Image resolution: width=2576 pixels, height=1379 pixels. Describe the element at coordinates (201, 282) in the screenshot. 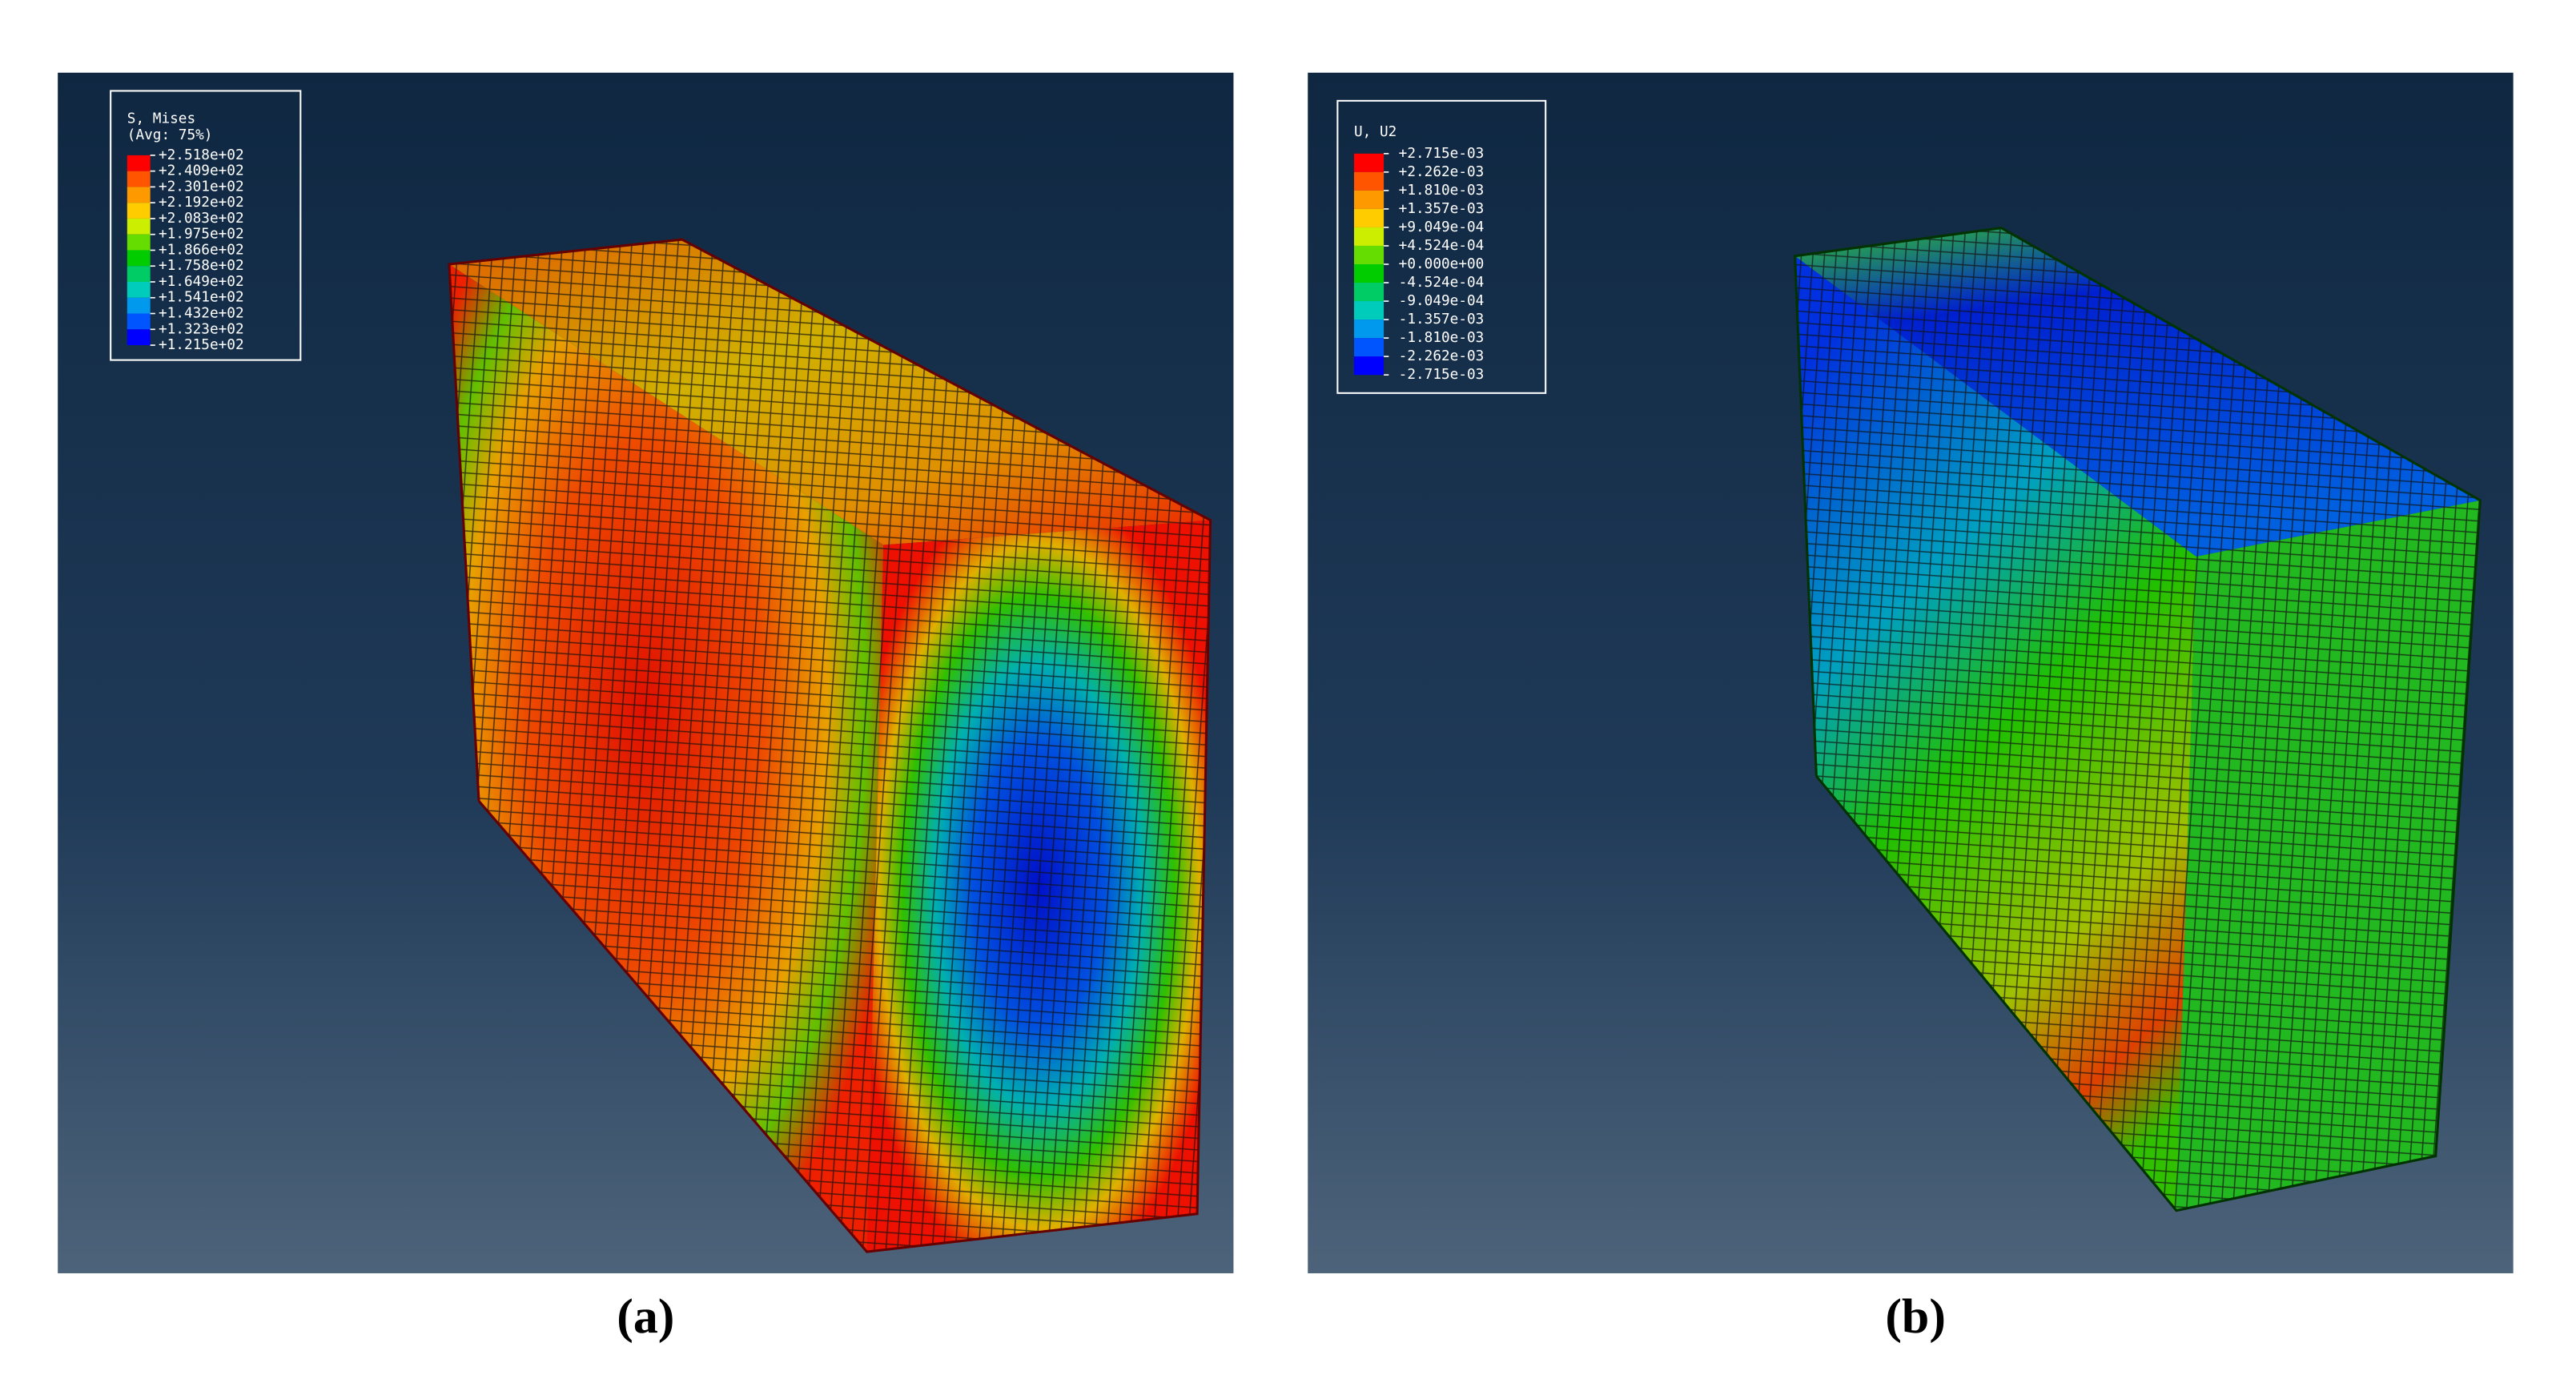

I see `legend-label: +1.649e+02` at that location.